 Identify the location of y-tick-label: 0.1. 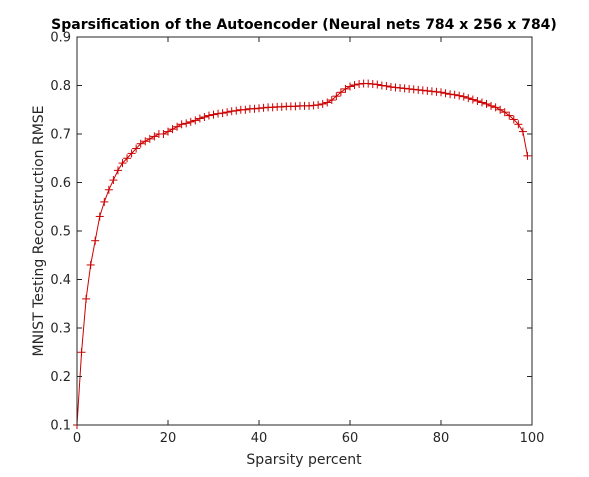
(60, 426).